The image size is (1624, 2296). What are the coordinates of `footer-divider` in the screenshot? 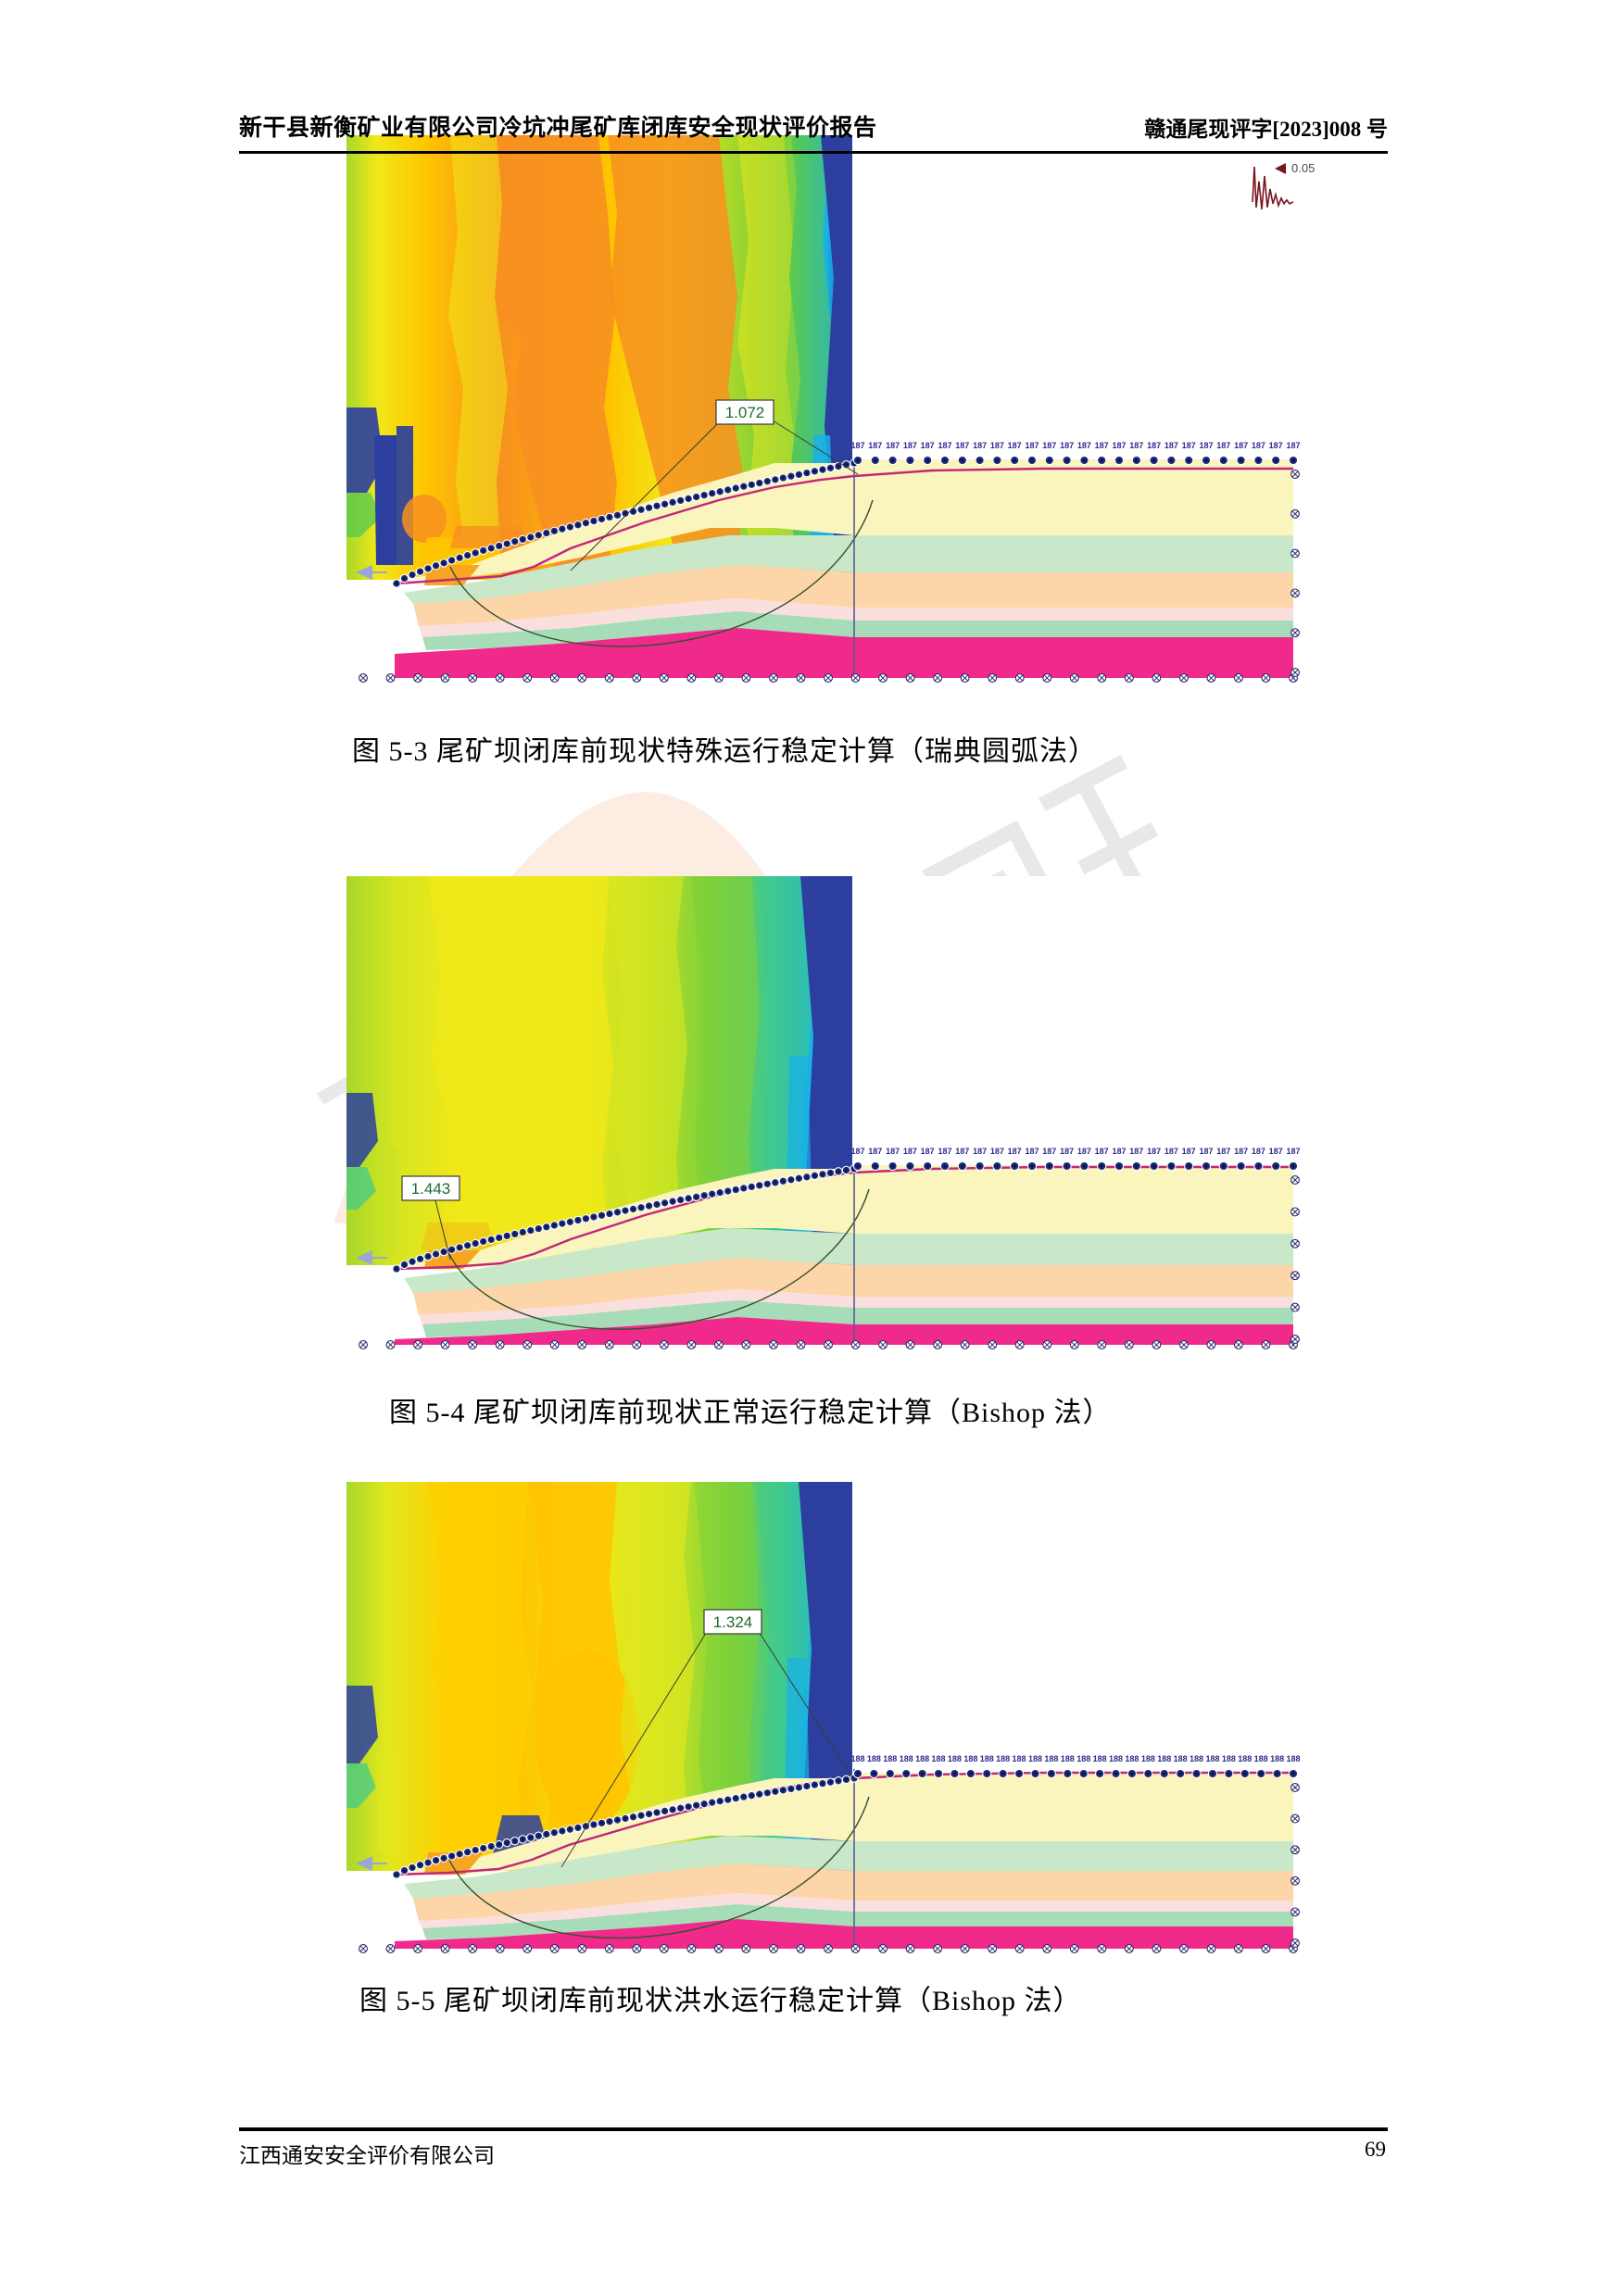 It's located at (813, 2129).